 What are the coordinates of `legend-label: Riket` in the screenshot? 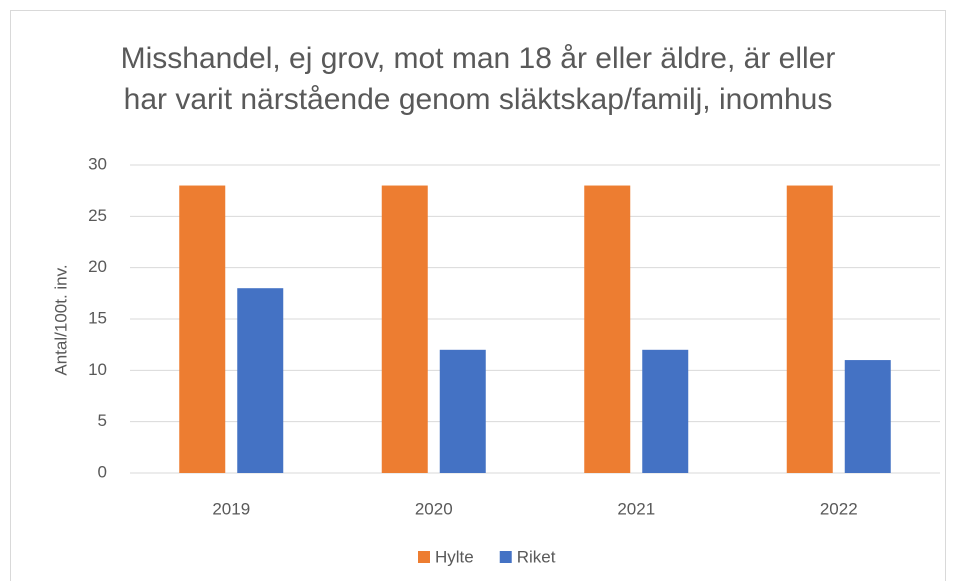 It's located at (536, 556).